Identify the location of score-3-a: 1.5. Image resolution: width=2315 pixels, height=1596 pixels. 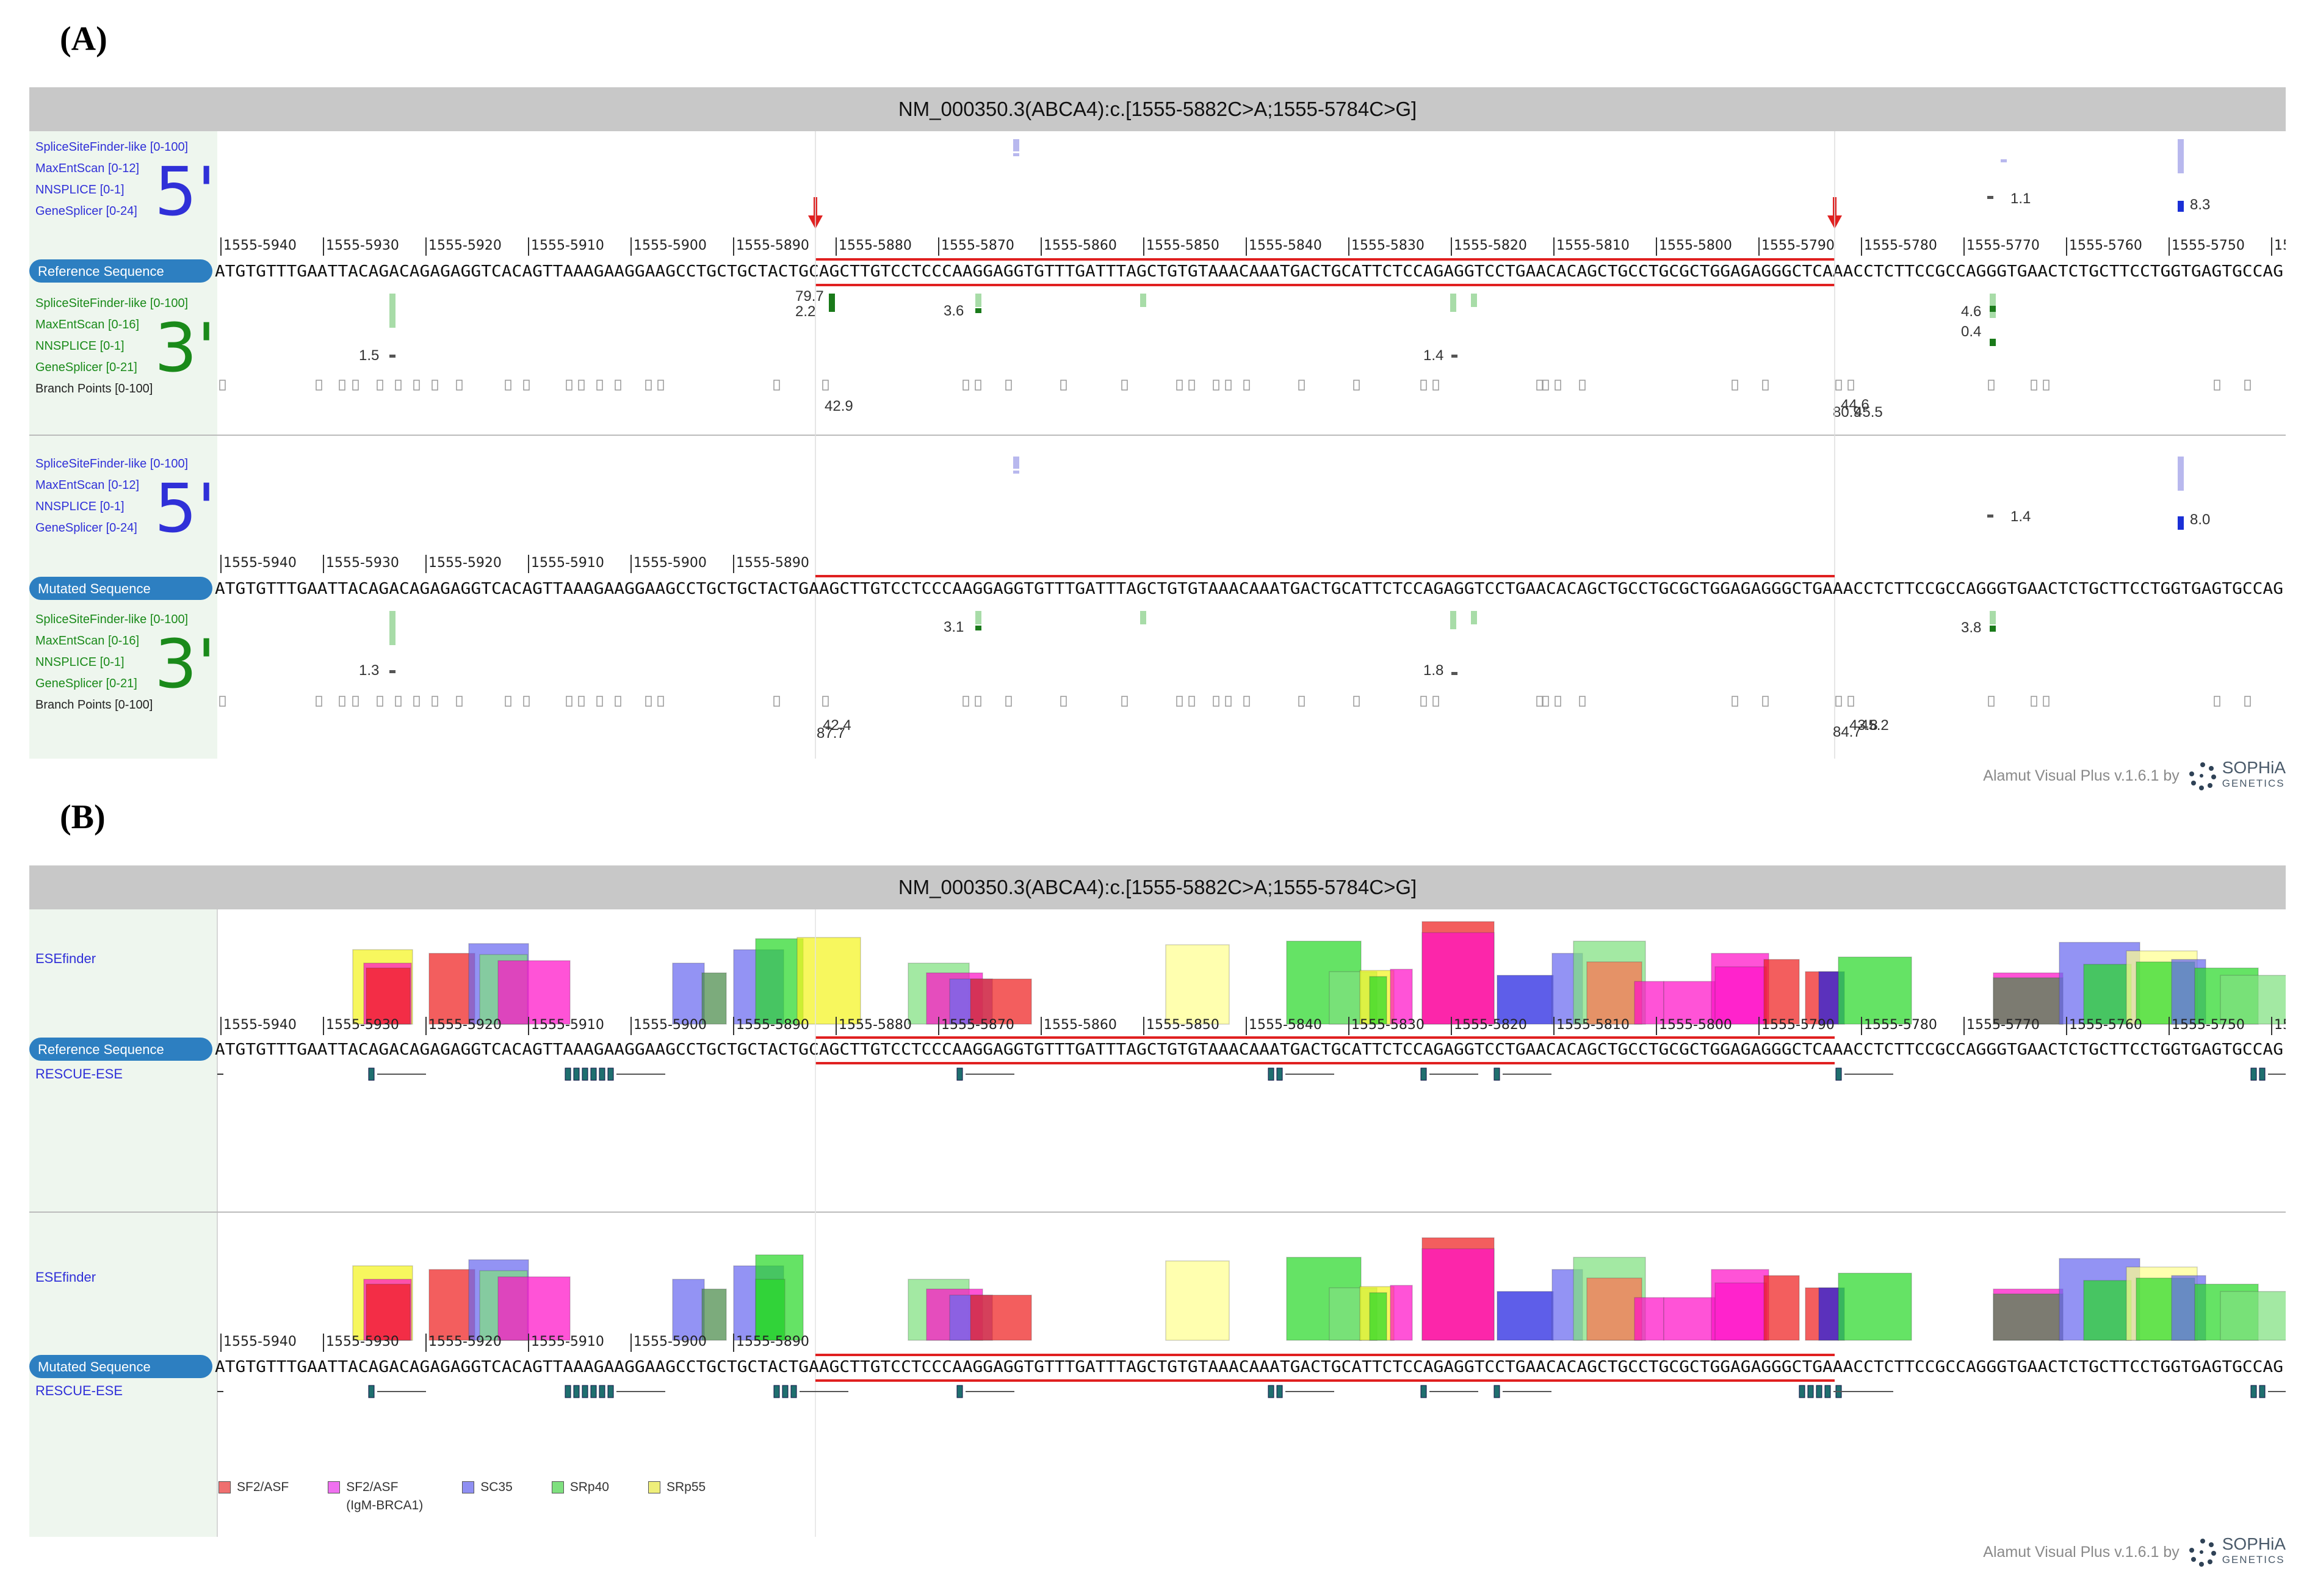
(369, 355).